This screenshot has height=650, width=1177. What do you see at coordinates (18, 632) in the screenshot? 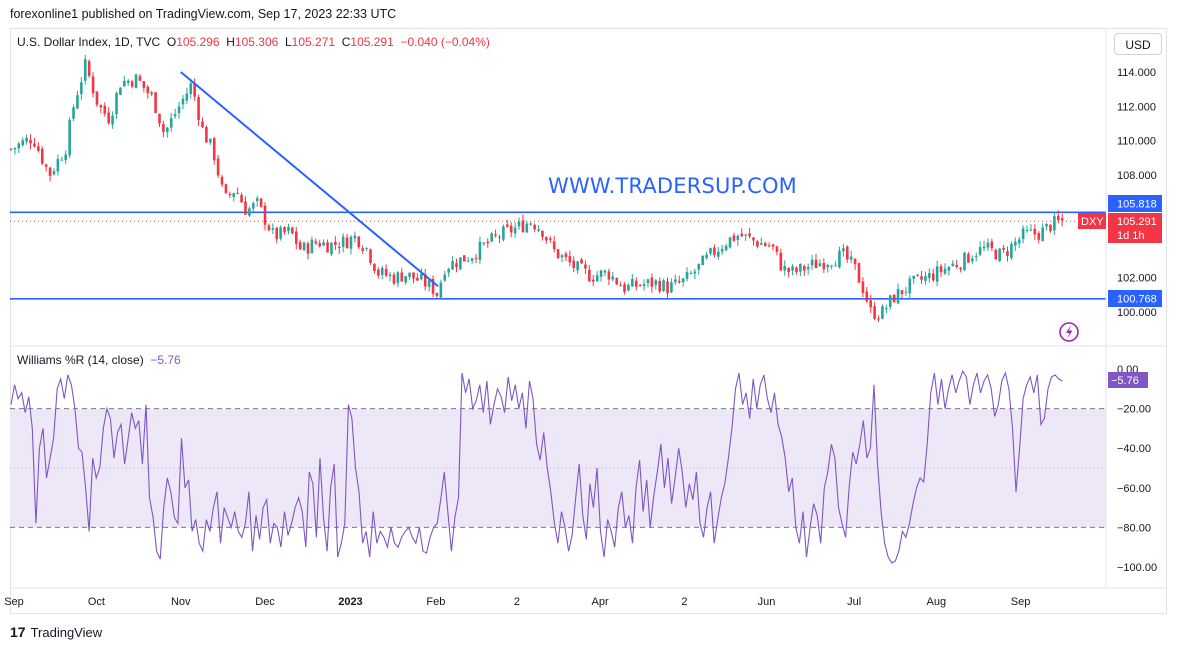
I see `tradingview-logo-icon: 17` at bounding box center [18, 632].